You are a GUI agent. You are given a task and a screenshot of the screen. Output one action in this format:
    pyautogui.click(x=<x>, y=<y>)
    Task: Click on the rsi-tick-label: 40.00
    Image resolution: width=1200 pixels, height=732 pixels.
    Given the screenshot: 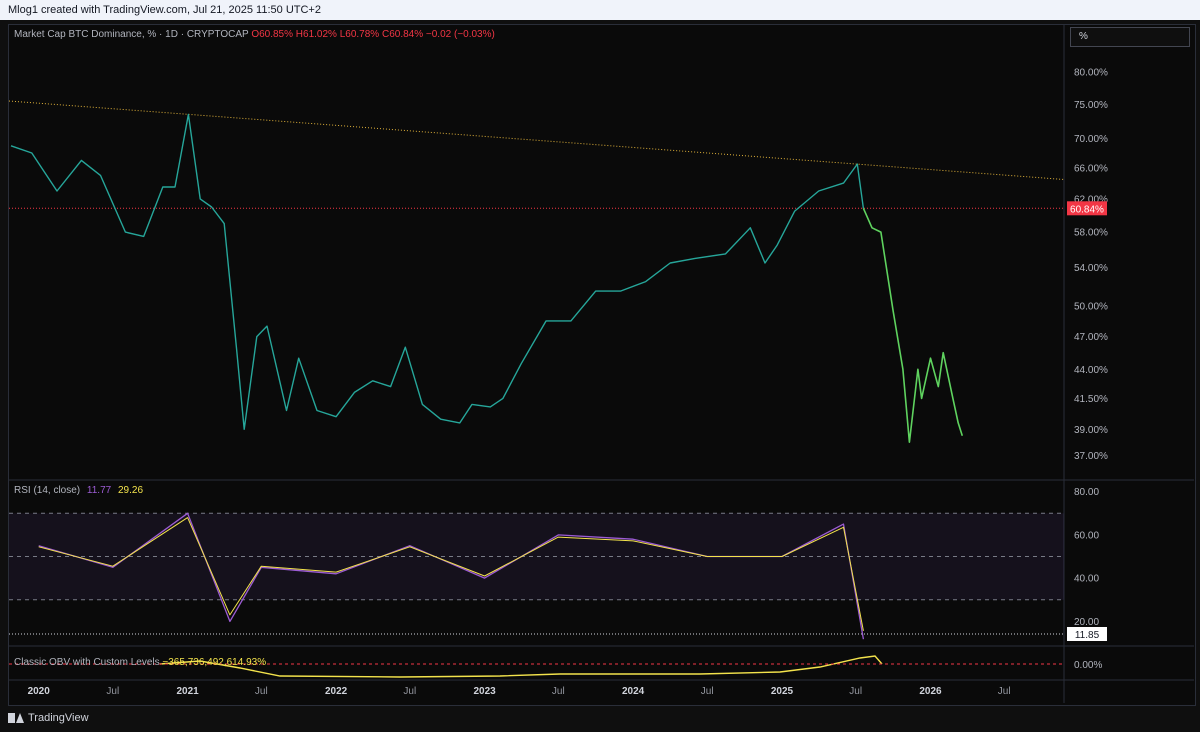 What is the action you would take?
    pyautogui.click(x=1086, y=579)
    